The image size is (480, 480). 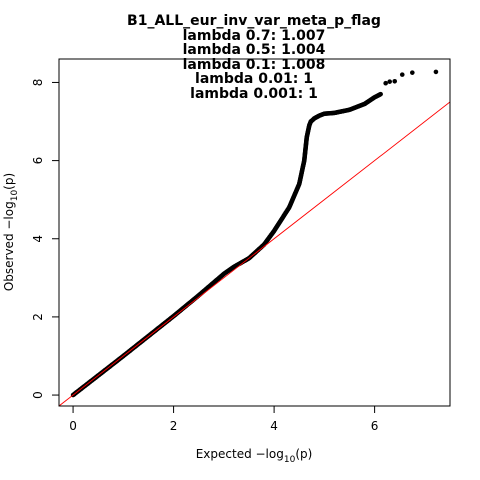 What do you see at coordinates (240, 454) in the screenshot?
I see `x-axis-label-prefix: Expected −log` at bounding box center [240, 454].